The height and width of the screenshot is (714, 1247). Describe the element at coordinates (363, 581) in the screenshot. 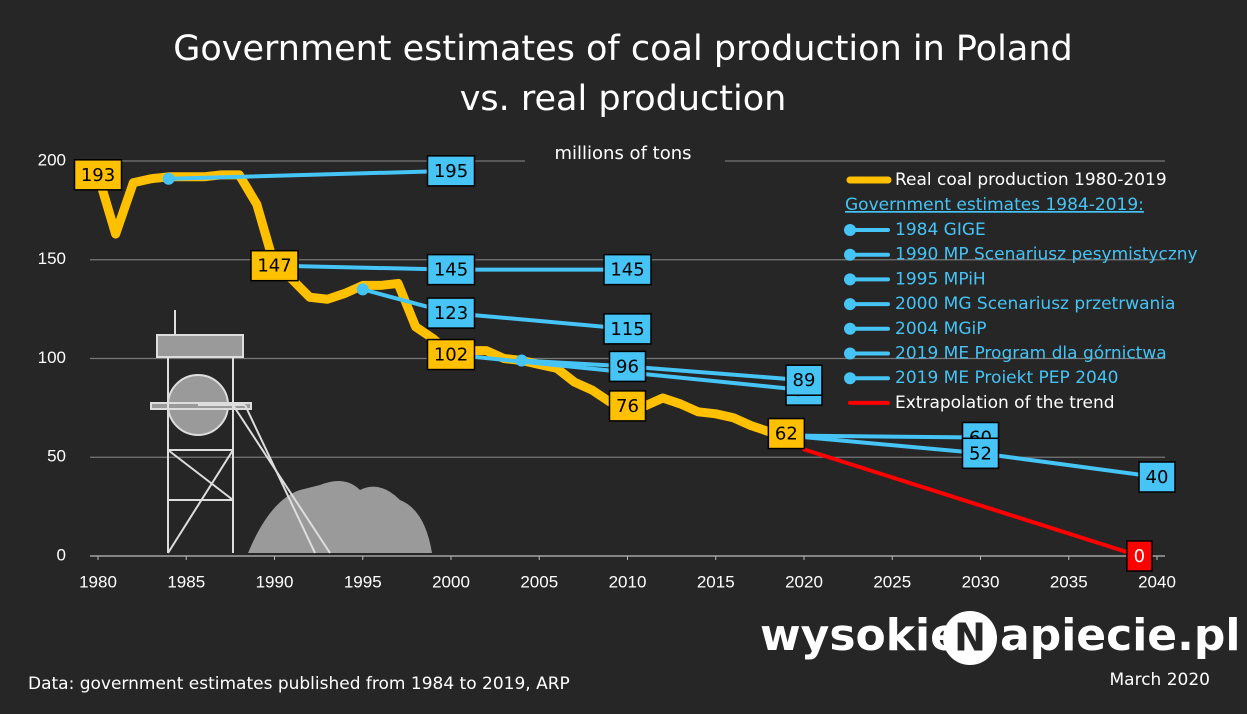

I see `x-tick-label: 1995` at that location.